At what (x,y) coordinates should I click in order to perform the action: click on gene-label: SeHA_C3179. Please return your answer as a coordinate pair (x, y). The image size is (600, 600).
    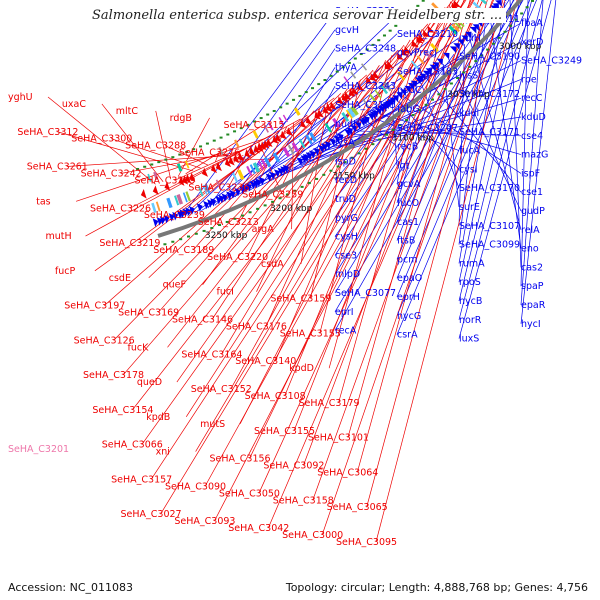
    Looking at the image, I should click on (329, 403).